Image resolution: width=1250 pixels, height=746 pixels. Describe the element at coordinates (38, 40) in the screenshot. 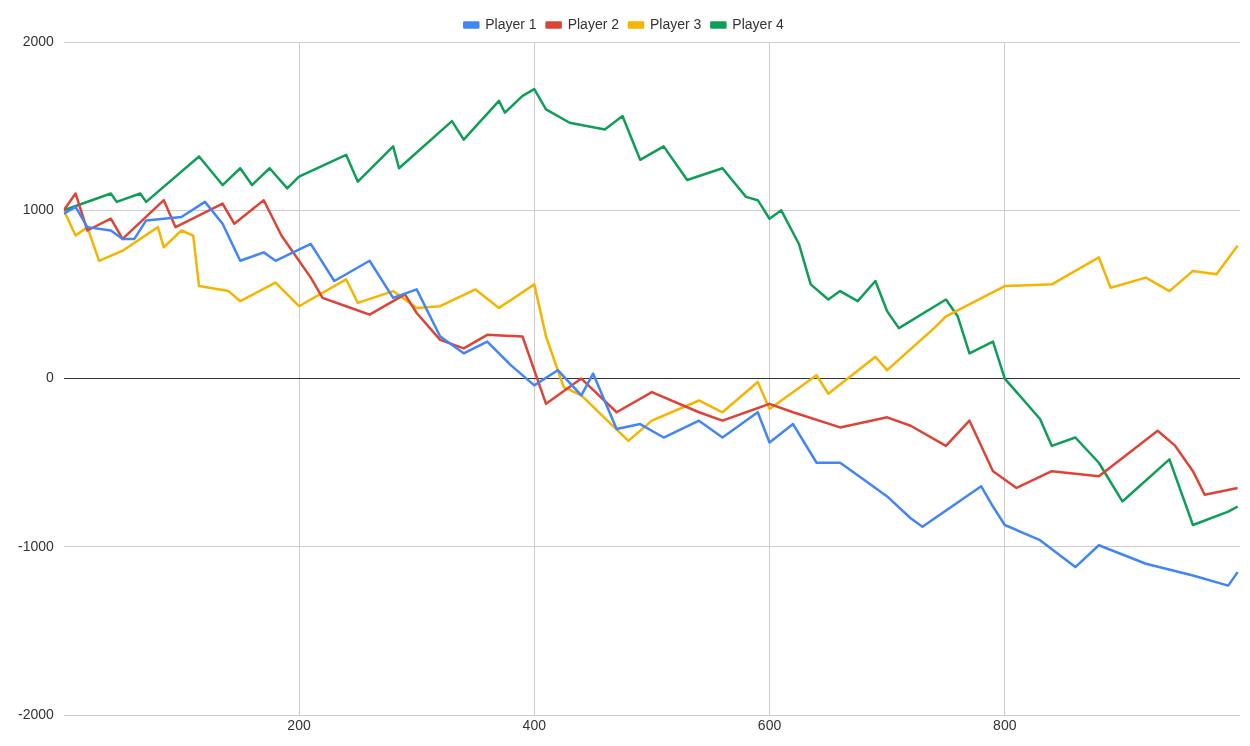

I see `y-tick-label: 2000` at that location.